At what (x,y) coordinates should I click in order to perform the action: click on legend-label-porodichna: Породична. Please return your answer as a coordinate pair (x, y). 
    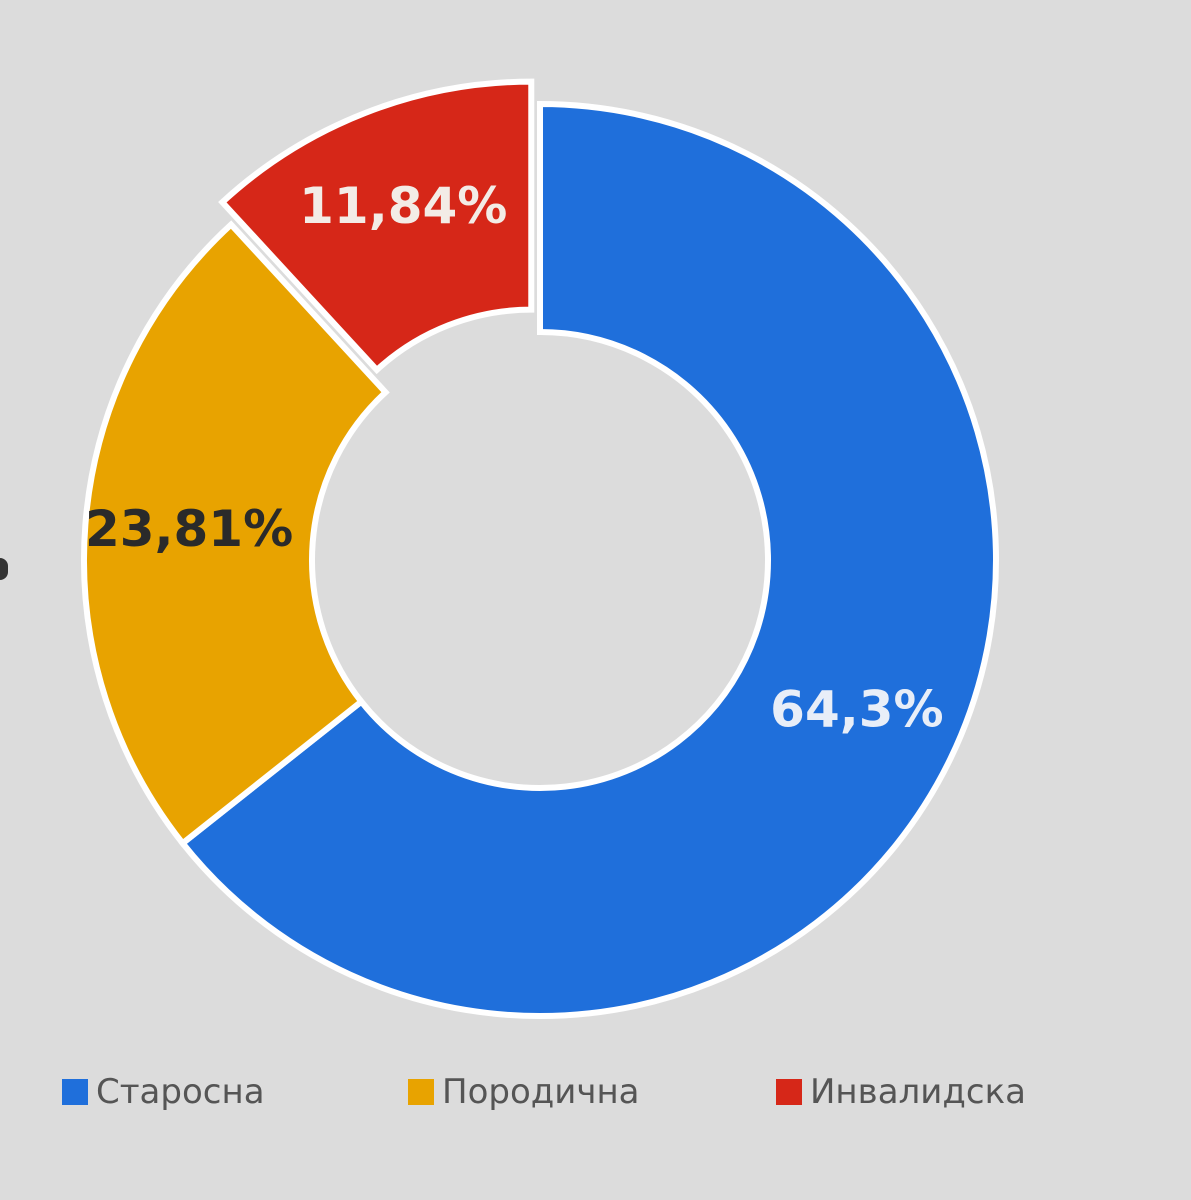
    Looking at the image, I should click on (541, 1092).